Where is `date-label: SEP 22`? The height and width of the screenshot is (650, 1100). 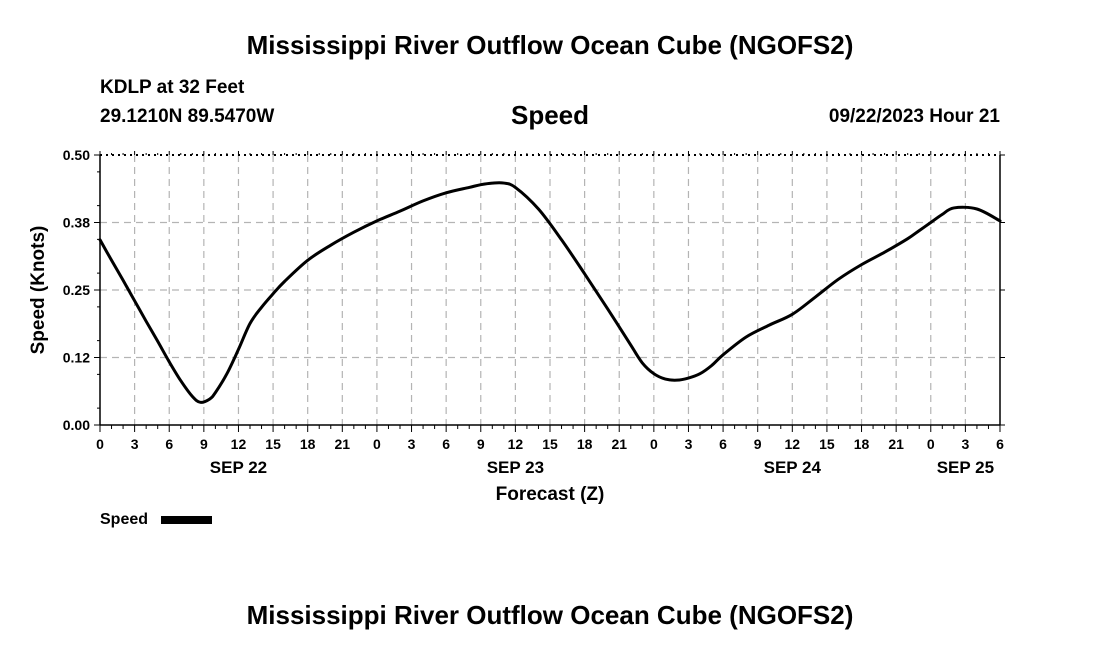 date-label: SEP 22 is located at coordinates (238, 467).